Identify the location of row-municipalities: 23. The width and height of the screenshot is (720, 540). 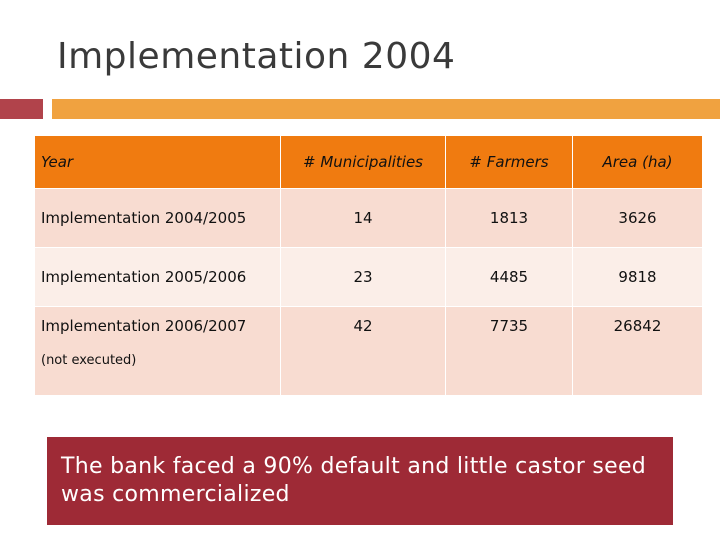
(363, 277).